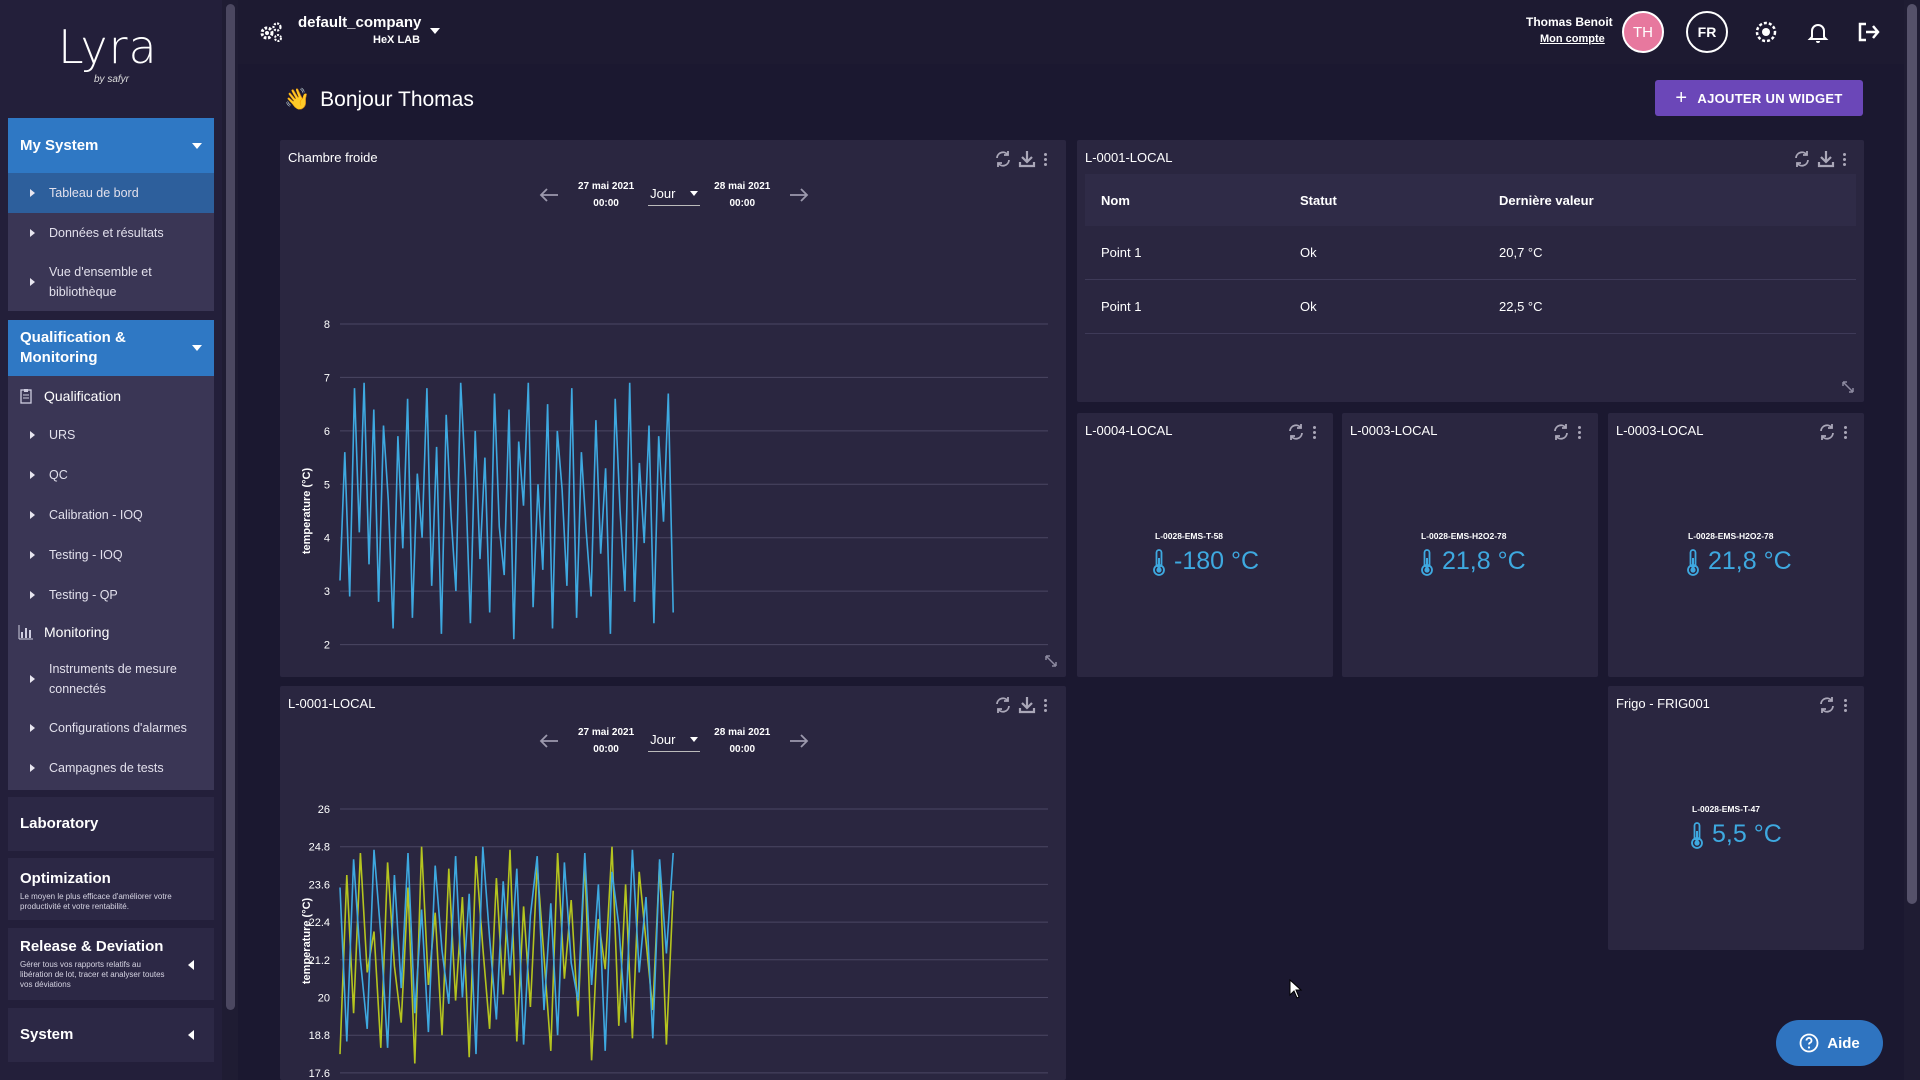 The width and height of the screenshot is (1920, 1080). What do you see at coordinates (59, 823) in the screenshot?
I see `laboratory-label: Laboratory` at bounding box center [59, 823].